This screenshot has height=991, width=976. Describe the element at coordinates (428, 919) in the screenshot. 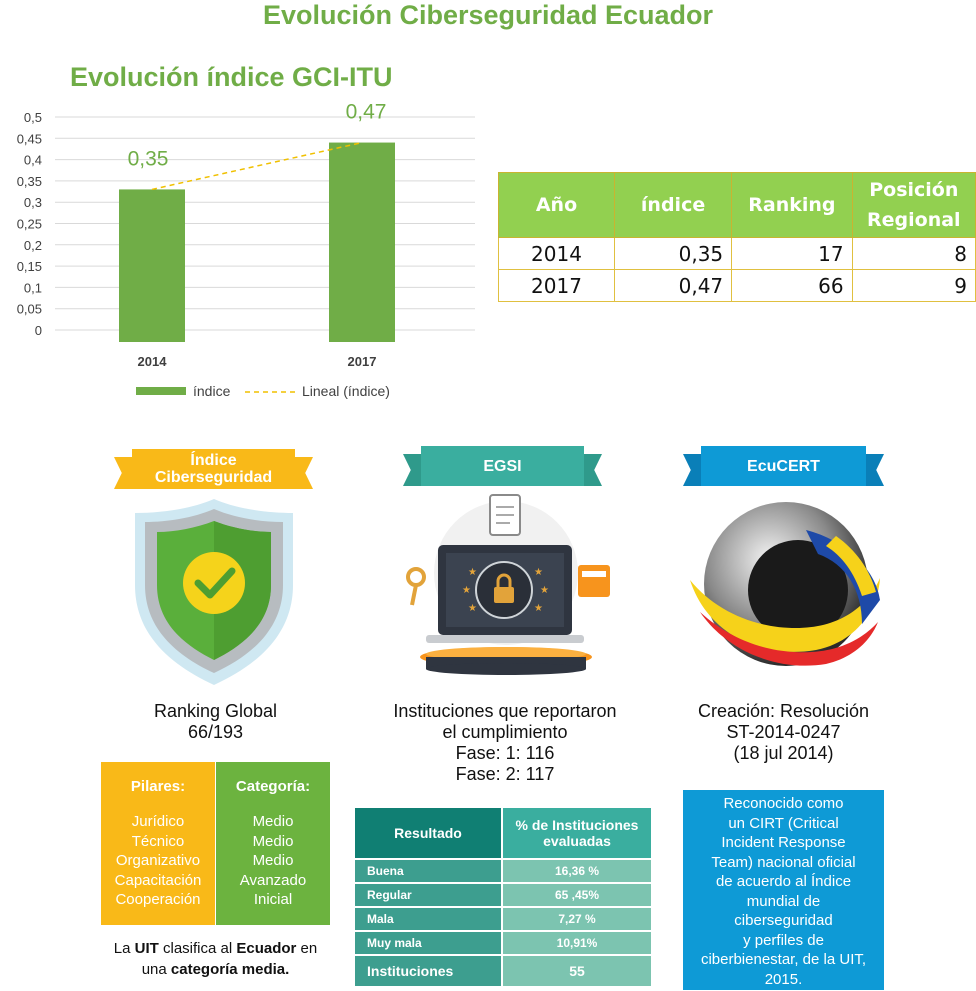

I see `result-label: Mala` at that location.